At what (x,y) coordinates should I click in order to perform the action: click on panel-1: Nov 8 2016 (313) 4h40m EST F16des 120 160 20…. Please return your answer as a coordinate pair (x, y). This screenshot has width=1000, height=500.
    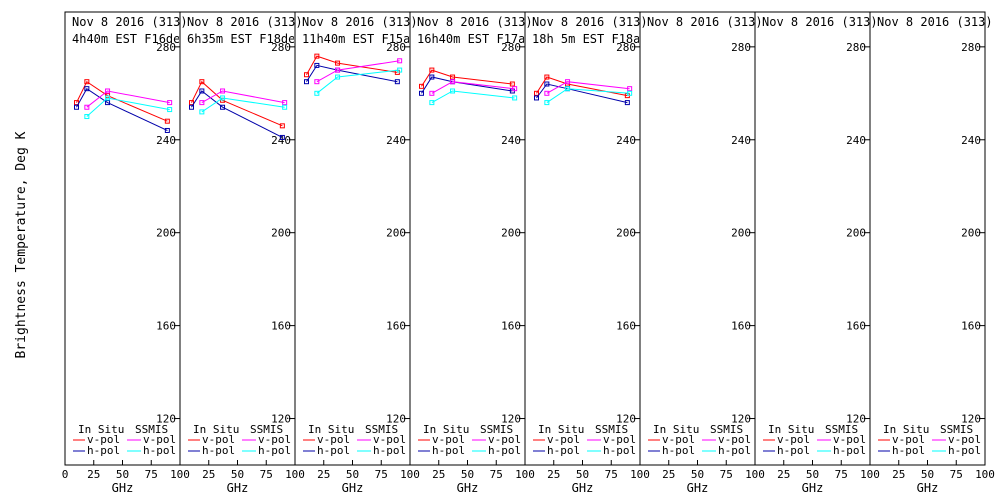
    Looking at the image, I should click on (126, 253).